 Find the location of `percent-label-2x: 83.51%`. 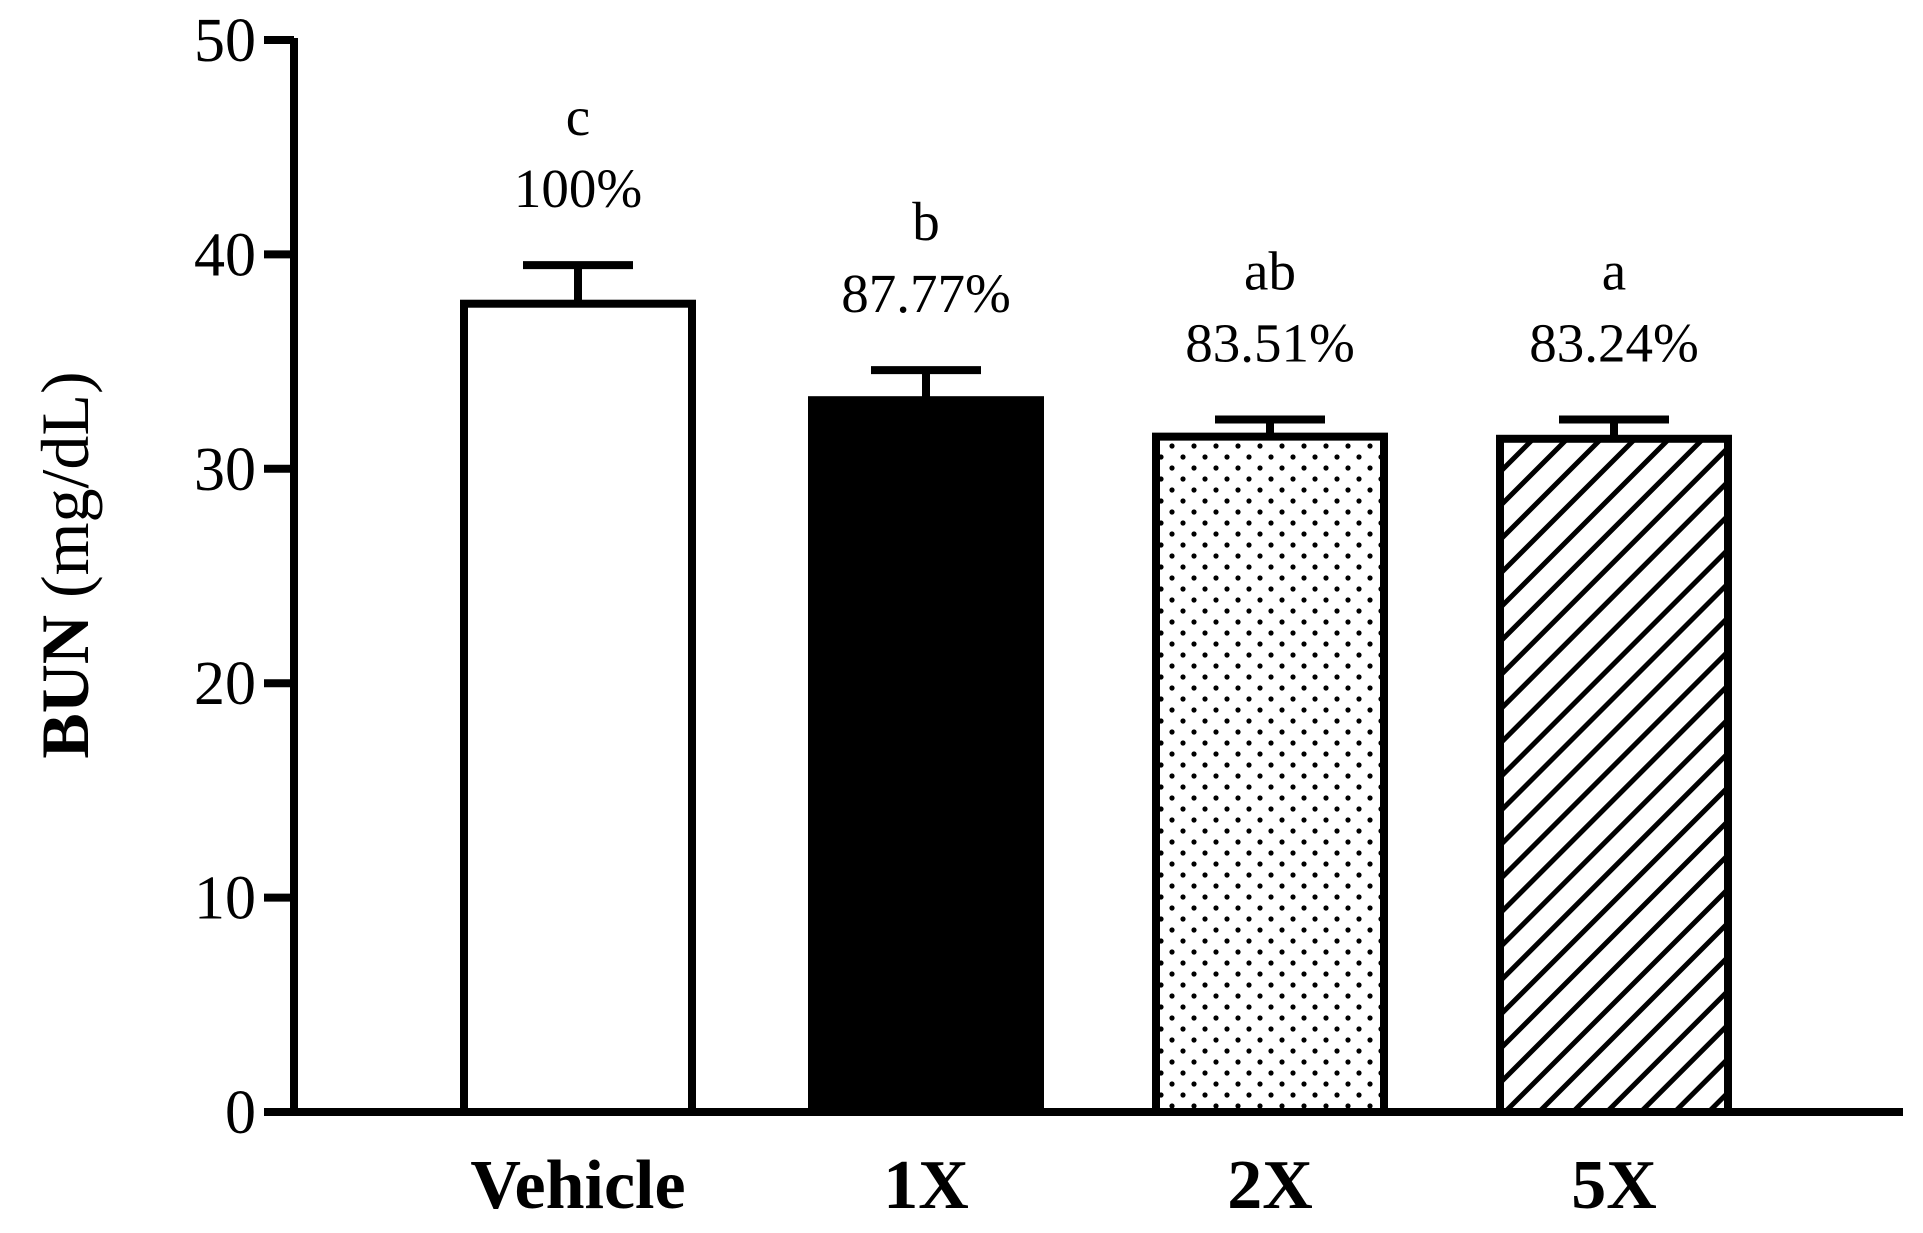

percent-label-2x: 83.51% is located at coordinates (1270, 342).